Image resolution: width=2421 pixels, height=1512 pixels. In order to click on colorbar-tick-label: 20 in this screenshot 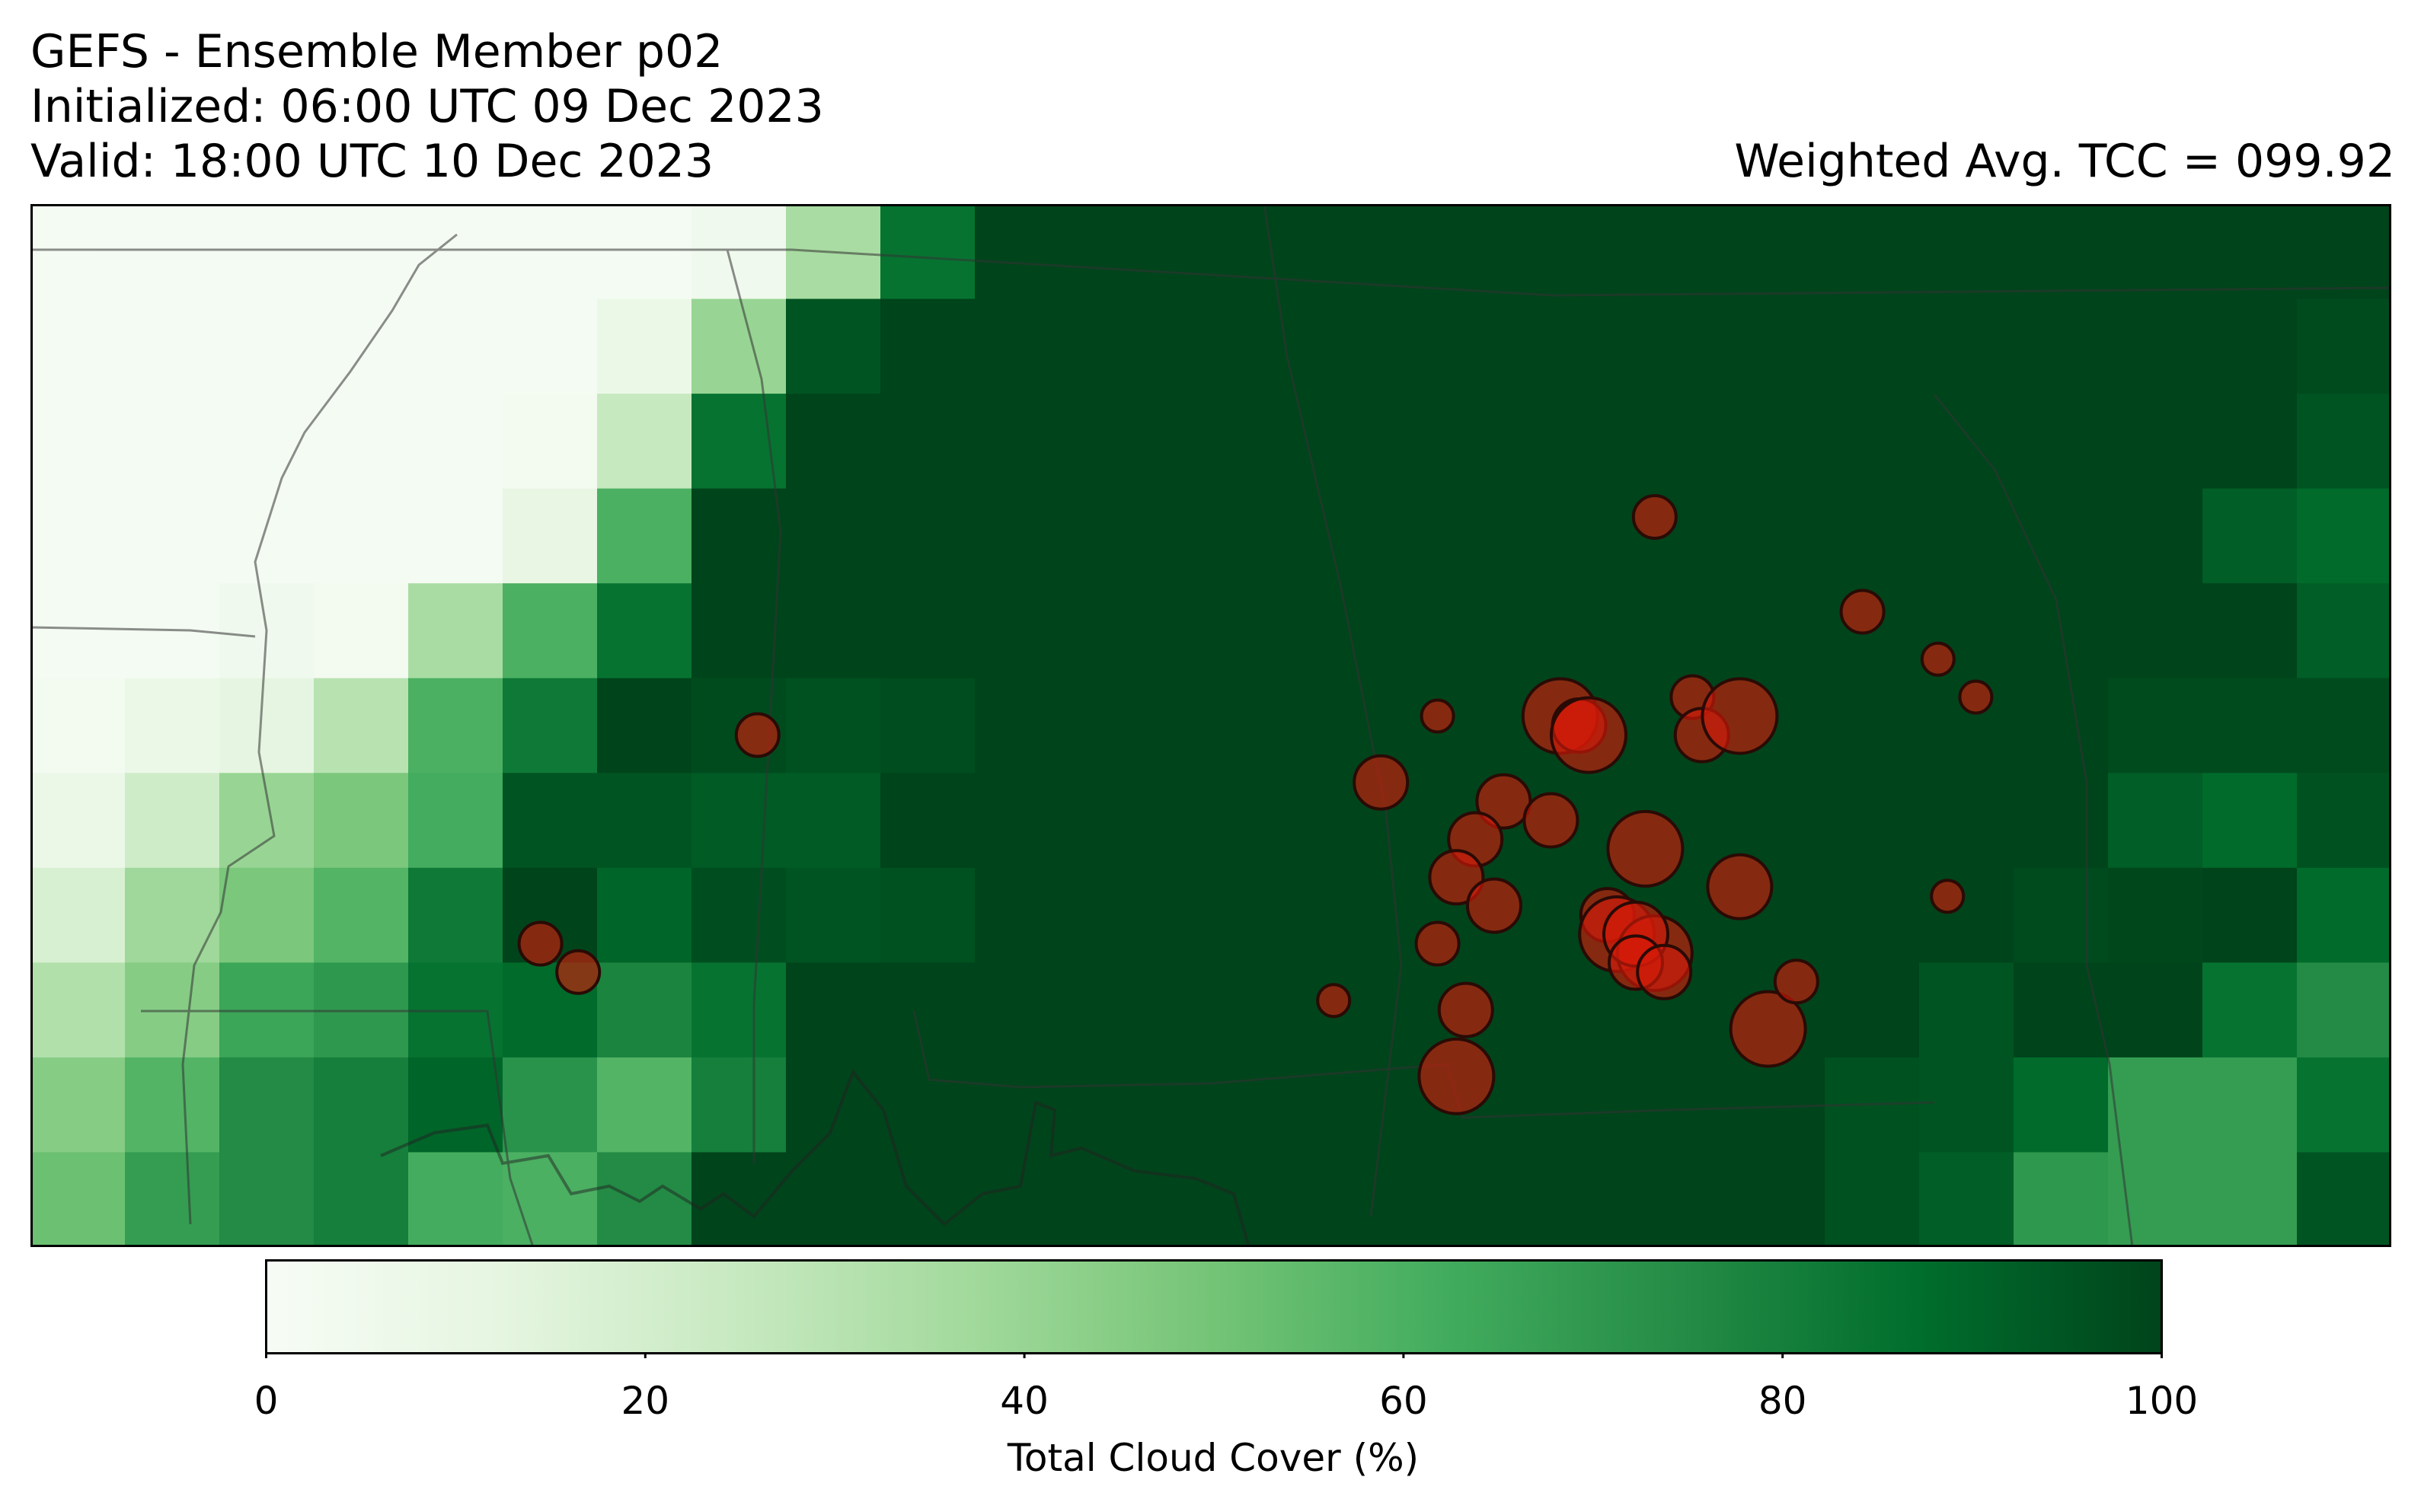, I will do `click(645, 1401)`.